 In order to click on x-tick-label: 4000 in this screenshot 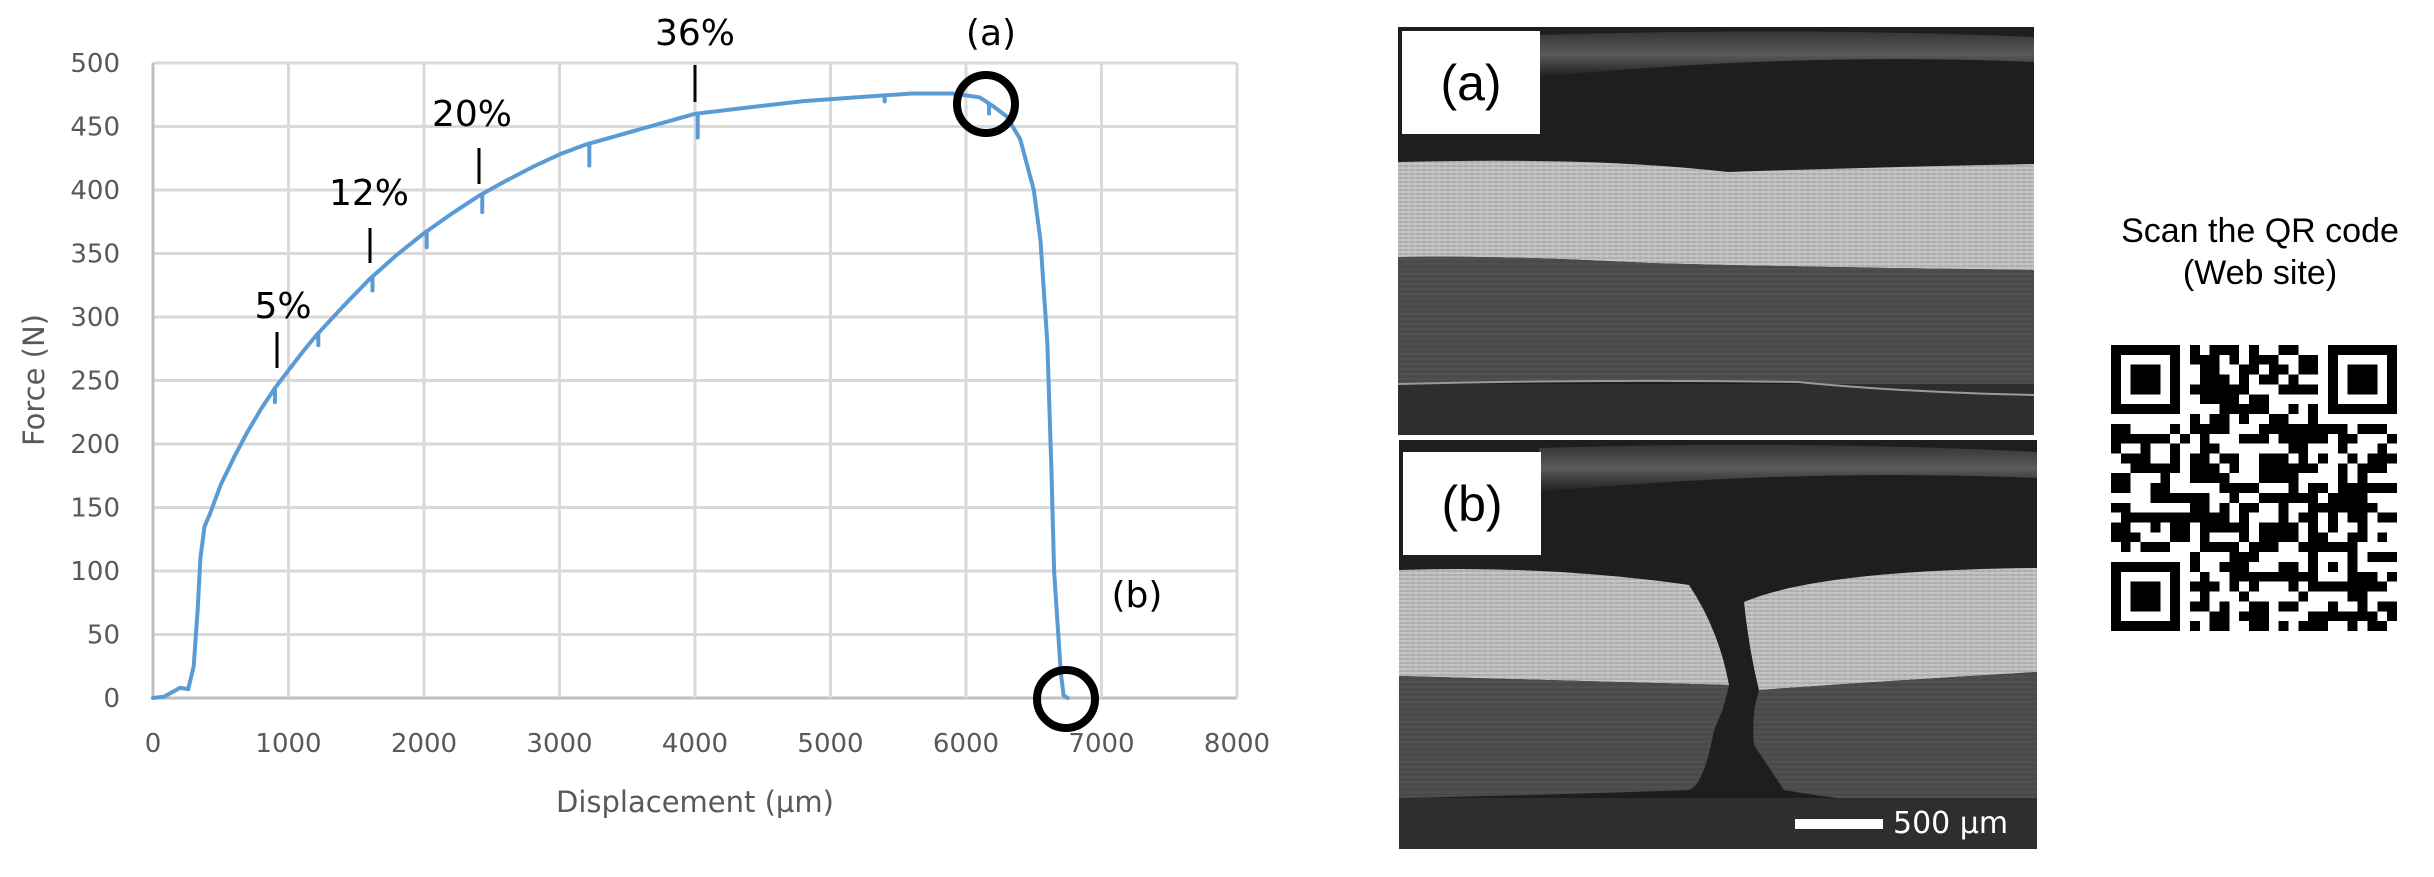, I will do `click(695, 744)`.